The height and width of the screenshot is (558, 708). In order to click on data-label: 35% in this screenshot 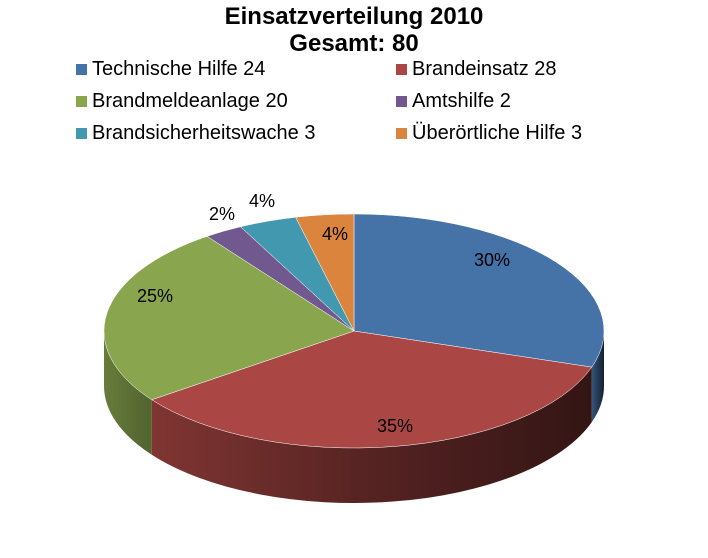, I will do `click(395, 426)`.